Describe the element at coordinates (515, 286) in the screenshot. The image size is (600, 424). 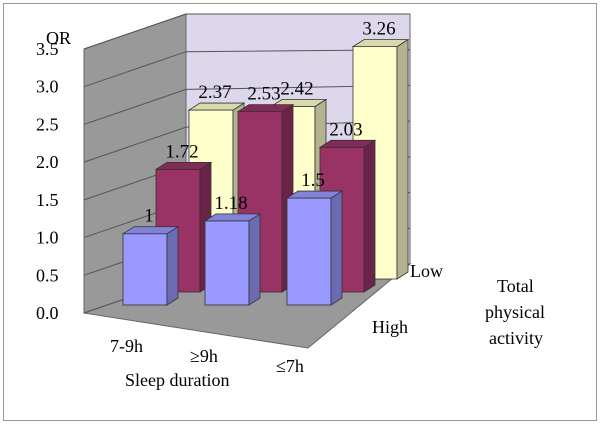
I see `depth-axis-title-line-1: Total` at that location.